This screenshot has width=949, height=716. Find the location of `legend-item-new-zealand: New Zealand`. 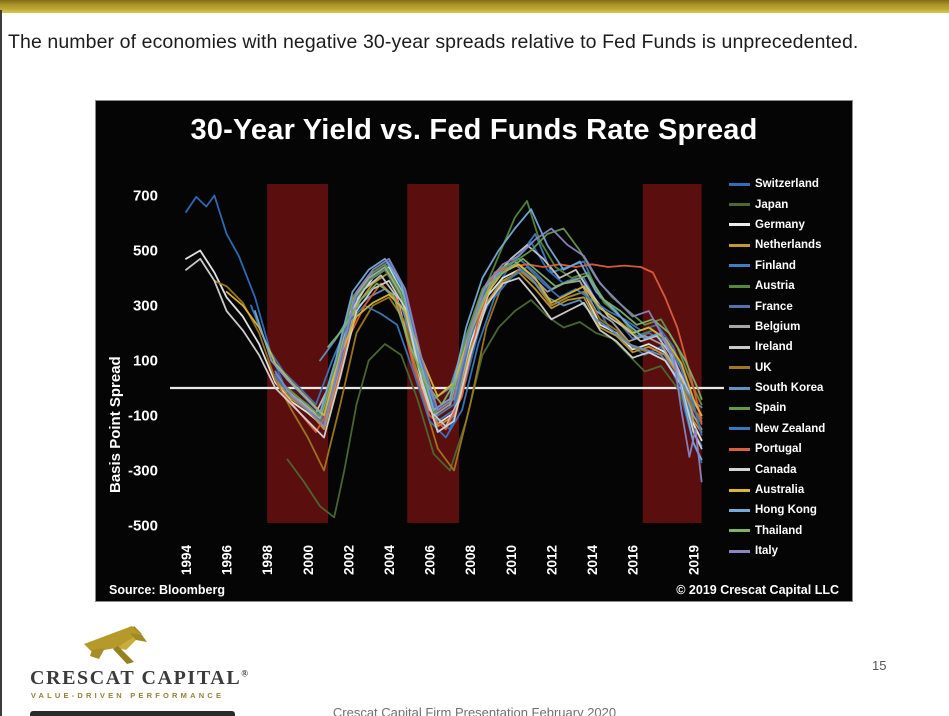

legend-item-new-zealand: New Zealand is located at coordinates (777, 429).